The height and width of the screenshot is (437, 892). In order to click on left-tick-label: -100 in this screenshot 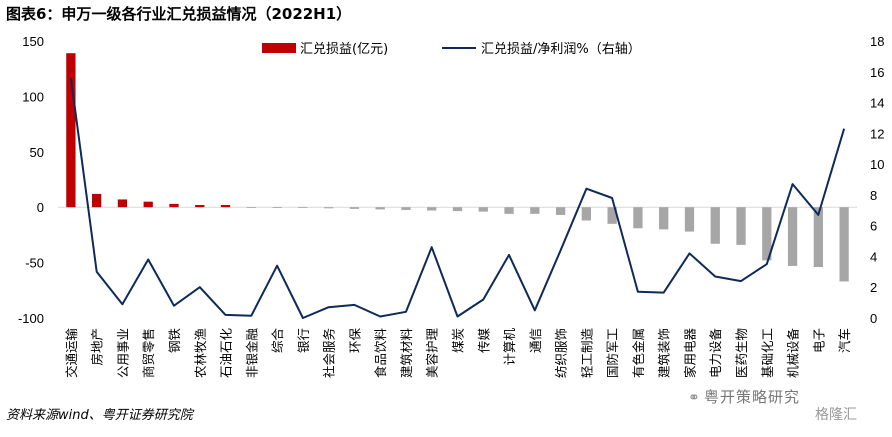, I will do `click(31, 318)`.